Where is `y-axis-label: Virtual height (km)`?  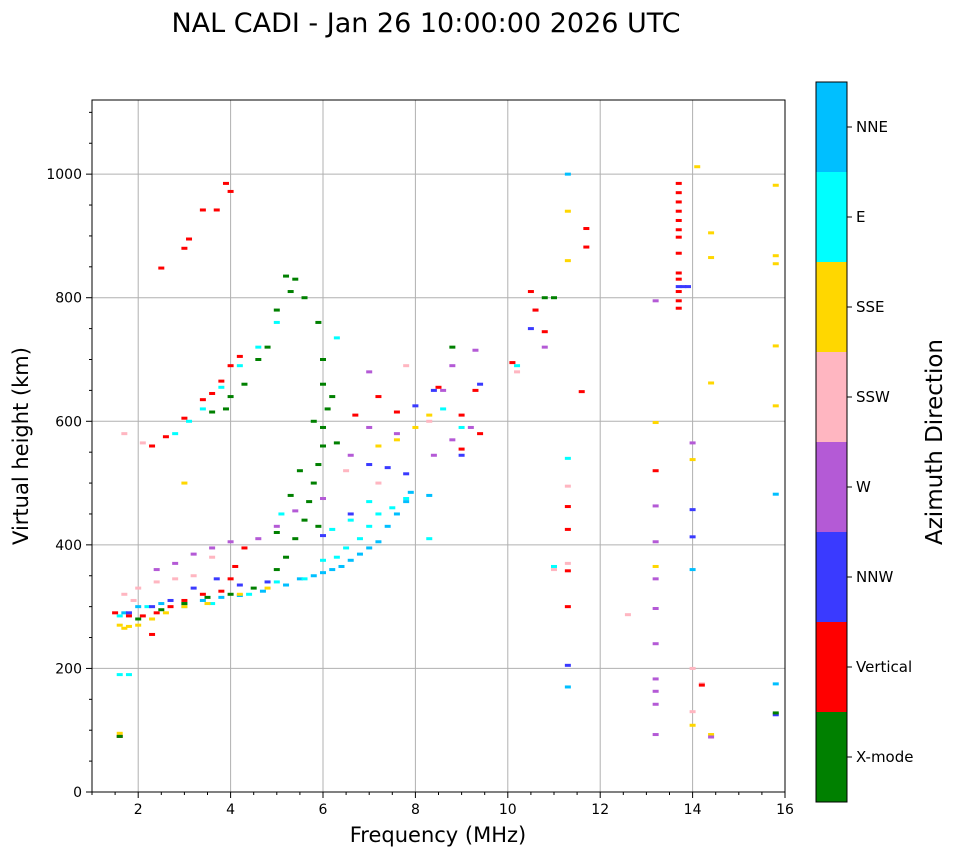 y-axis-label: Virtual height (km) is located at coordinates (21, 446).